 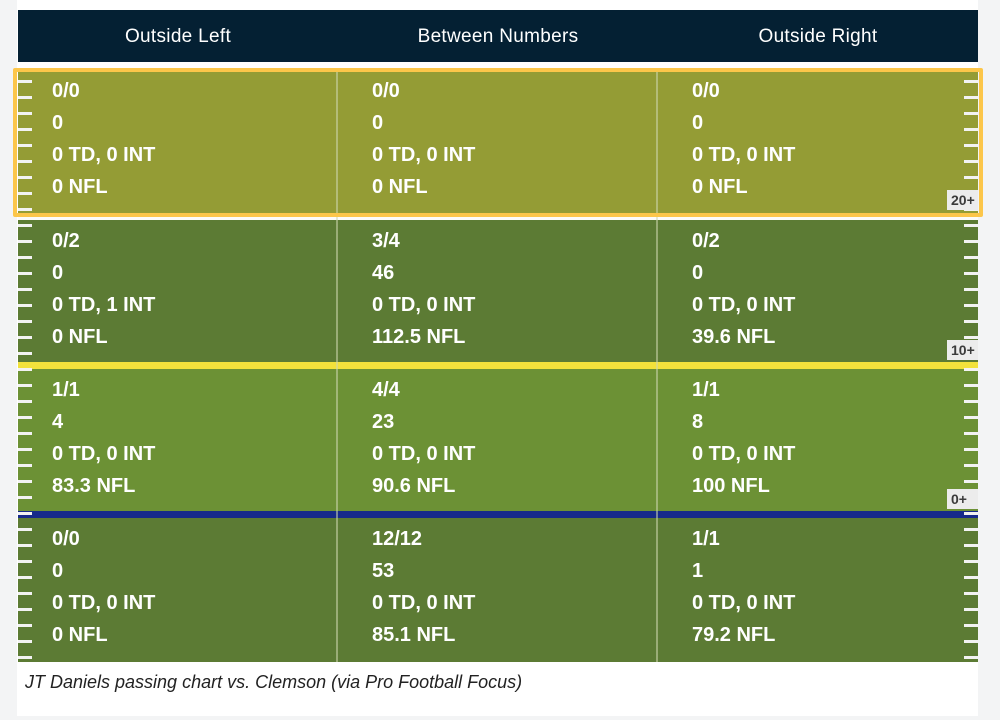 What do you see at coordinates (698, 422) in the screenshot?
I see `yards-value: 8` at bounding box center [698, 422].